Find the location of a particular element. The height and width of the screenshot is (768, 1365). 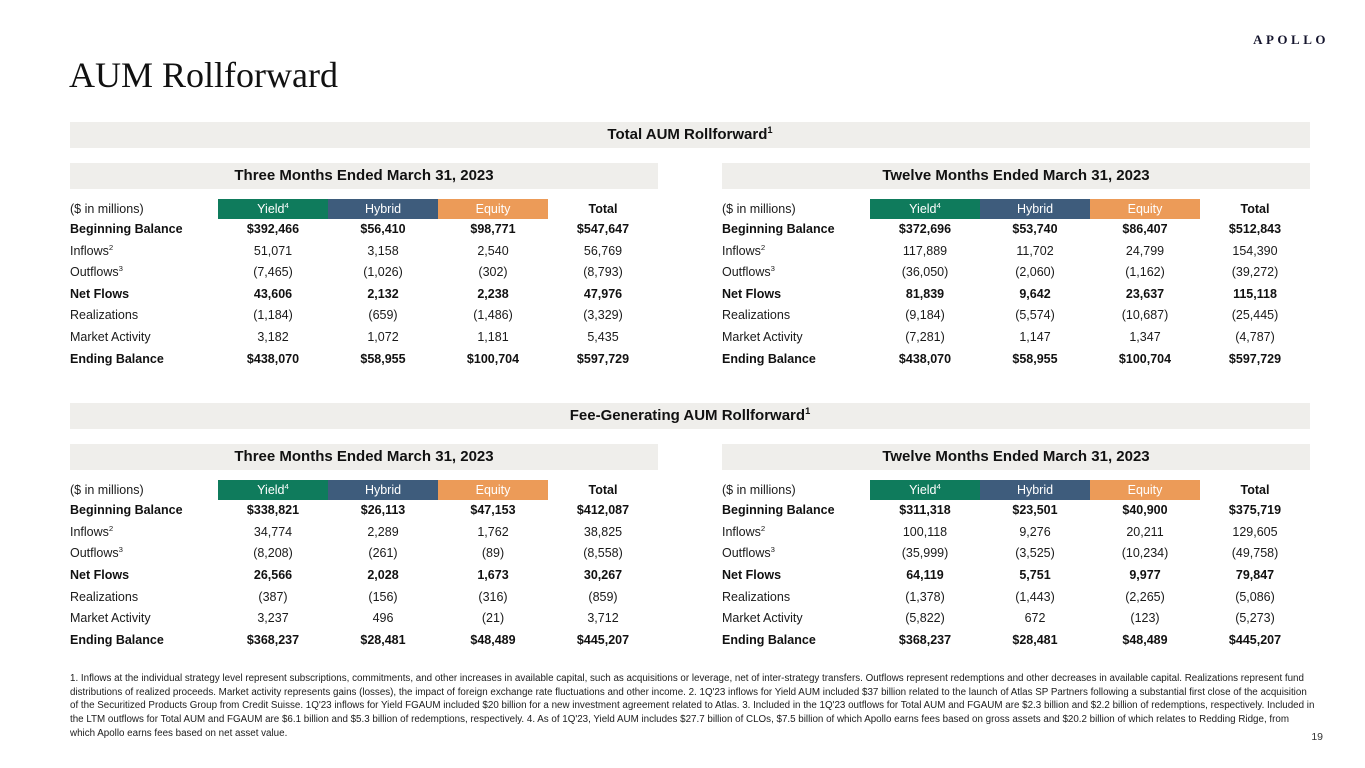

column-header-yield: Yield4 is located at coordinates (273, 490).